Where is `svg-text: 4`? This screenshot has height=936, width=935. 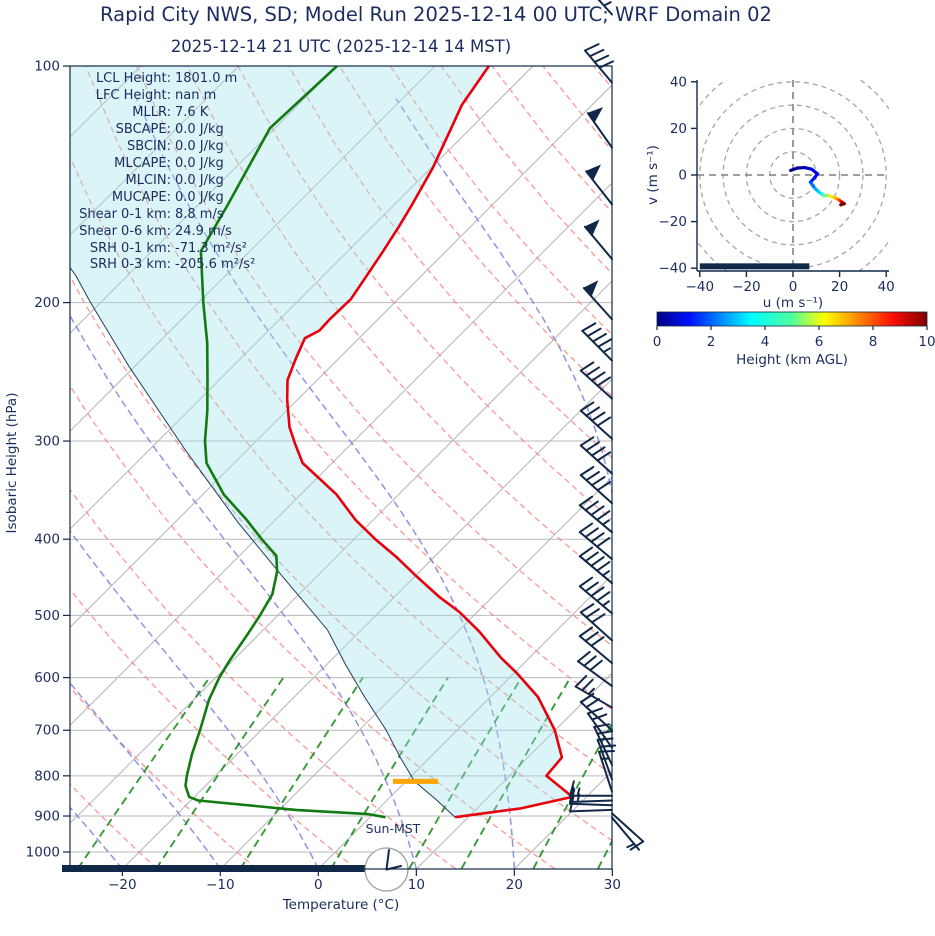 svg-text: 4 is located at coordinates (765, 342).